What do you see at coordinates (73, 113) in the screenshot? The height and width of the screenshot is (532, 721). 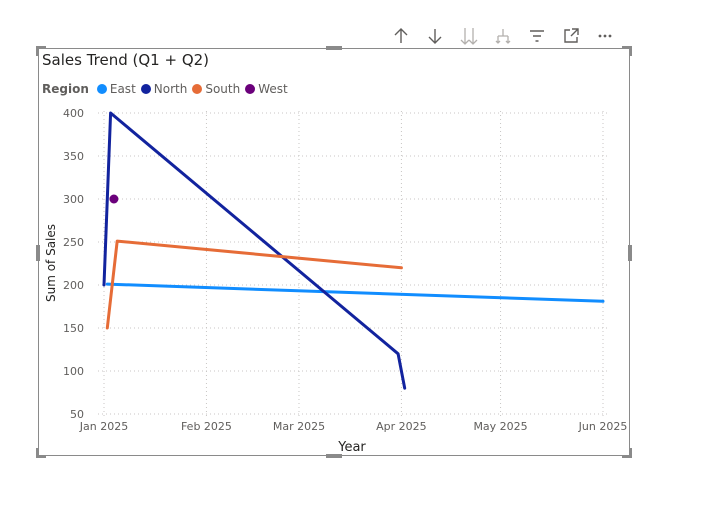 I see `y-tick-label: 400` at bounding box center [73, 113].